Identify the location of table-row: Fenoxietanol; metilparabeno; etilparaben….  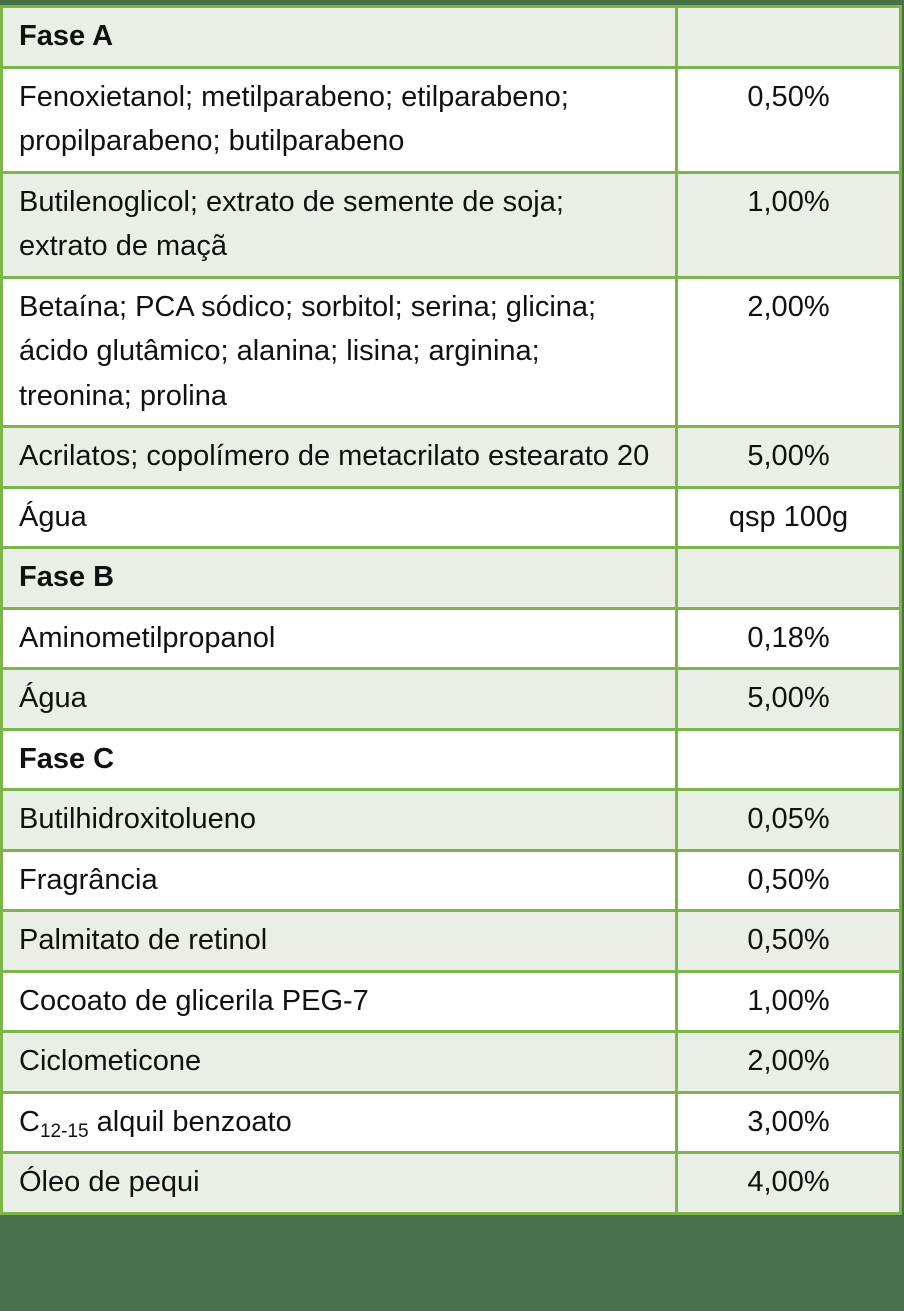
(451, 119).